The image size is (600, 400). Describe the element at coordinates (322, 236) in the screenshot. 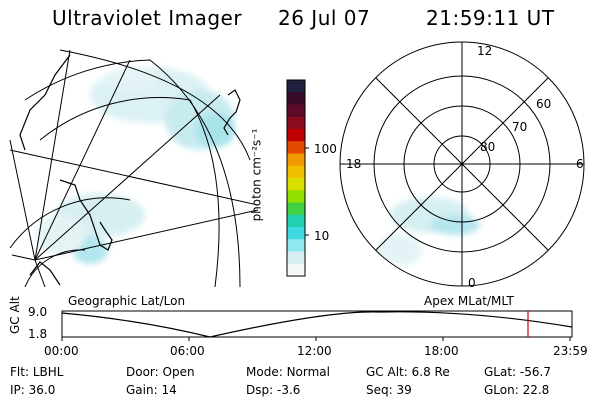

I see `colorbar-tick-10: 10` at that location.